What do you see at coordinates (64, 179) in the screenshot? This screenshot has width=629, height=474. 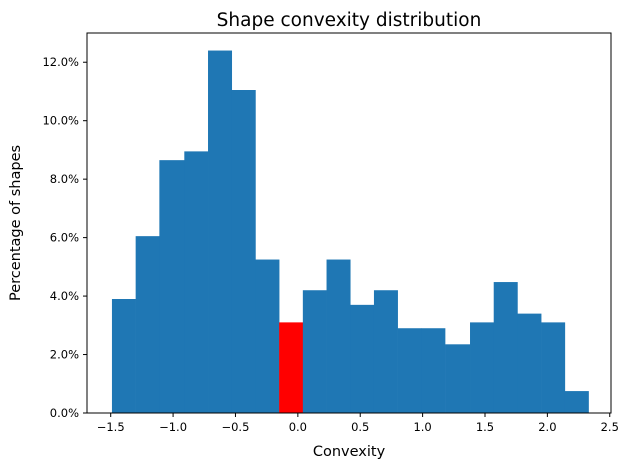 I see `y-tick-label: 8.0%` at bounding box center [64, 179].